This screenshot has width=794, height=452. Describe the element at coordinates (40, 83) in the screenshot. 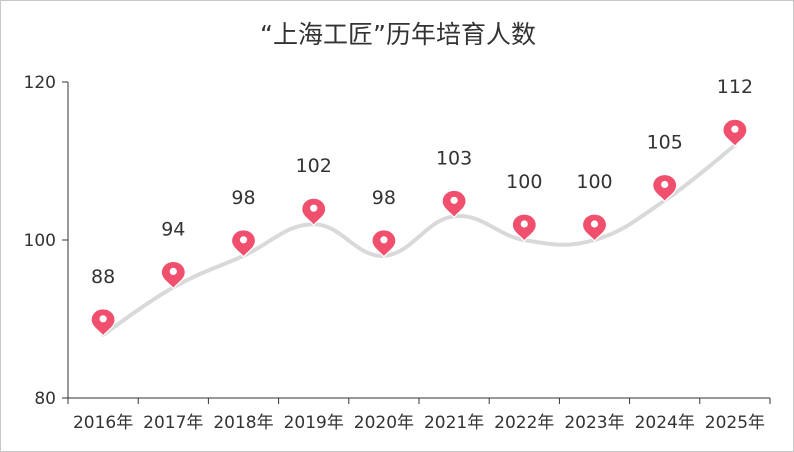

I see `y-tick-label: 120` at that location.